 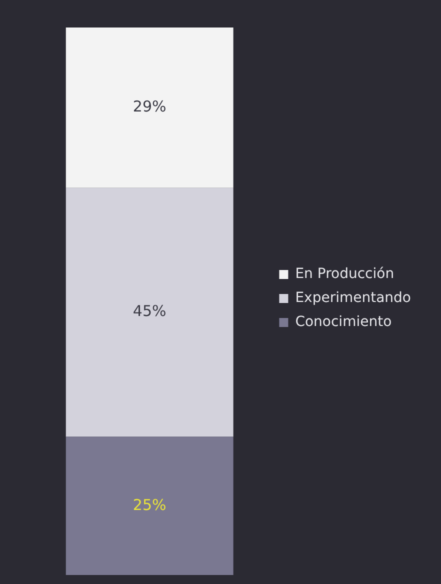 What do you see at coordinates (149, 505) in the screenshot?
I see `data-label: 25%` at bounding box center [149, 505].